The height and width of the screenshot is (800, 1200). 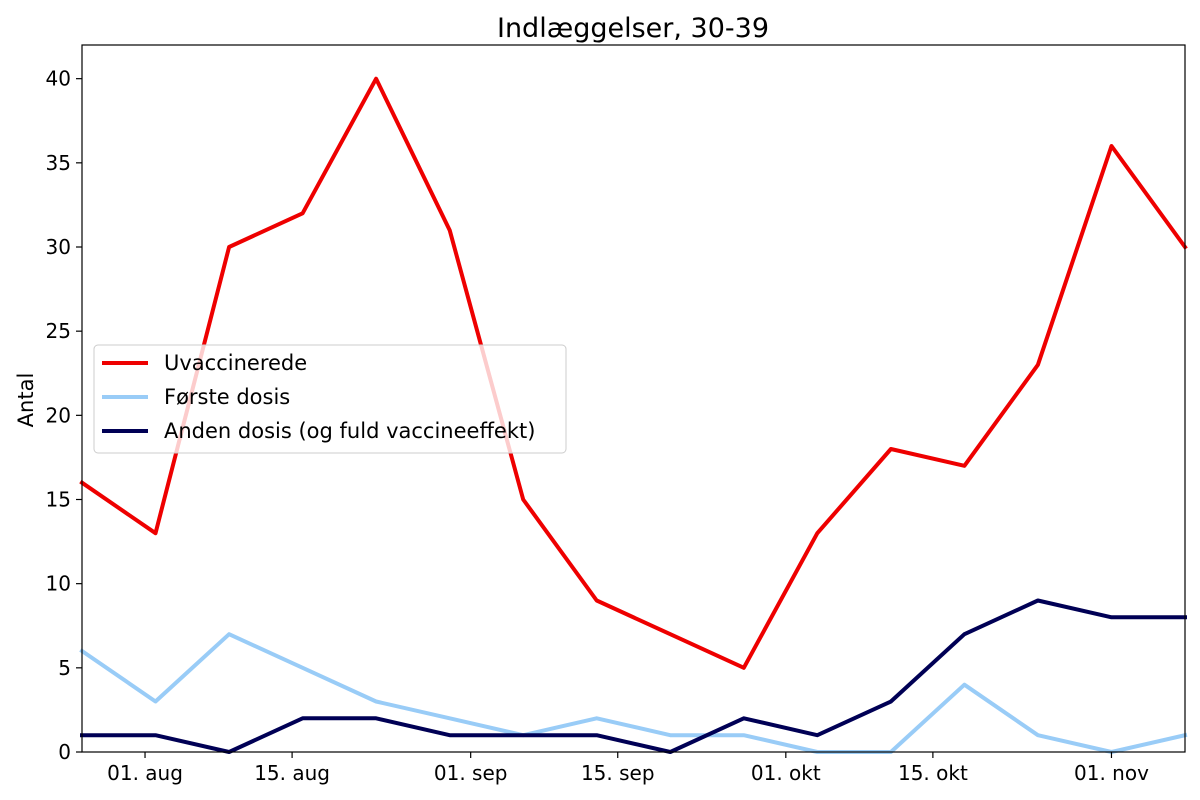 What do you see at coordinates (145, 773) in the screenshot?
I see `x-tick-label: 01. aug` at bounding box center [145, 773].